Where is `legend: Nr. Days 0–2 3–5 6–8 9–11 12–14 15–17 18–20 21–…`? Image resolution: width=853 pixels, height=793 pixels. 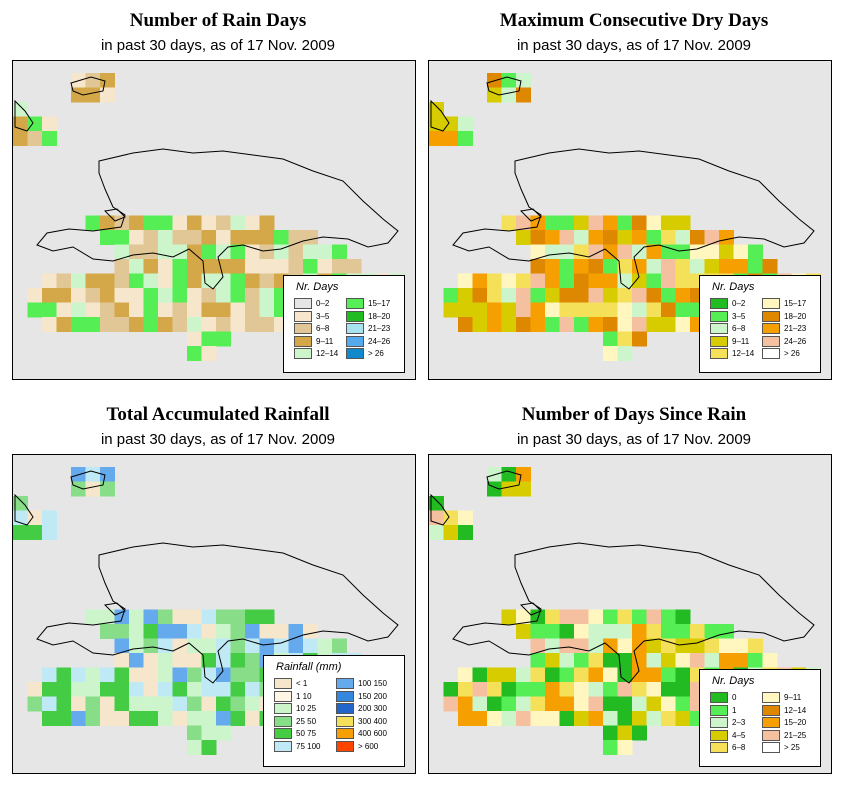 legend: Nr. Days 0–2 3–5 6–8 9–11 12–14 15–17 18–20 21–… is located at coordinates (344, 324).